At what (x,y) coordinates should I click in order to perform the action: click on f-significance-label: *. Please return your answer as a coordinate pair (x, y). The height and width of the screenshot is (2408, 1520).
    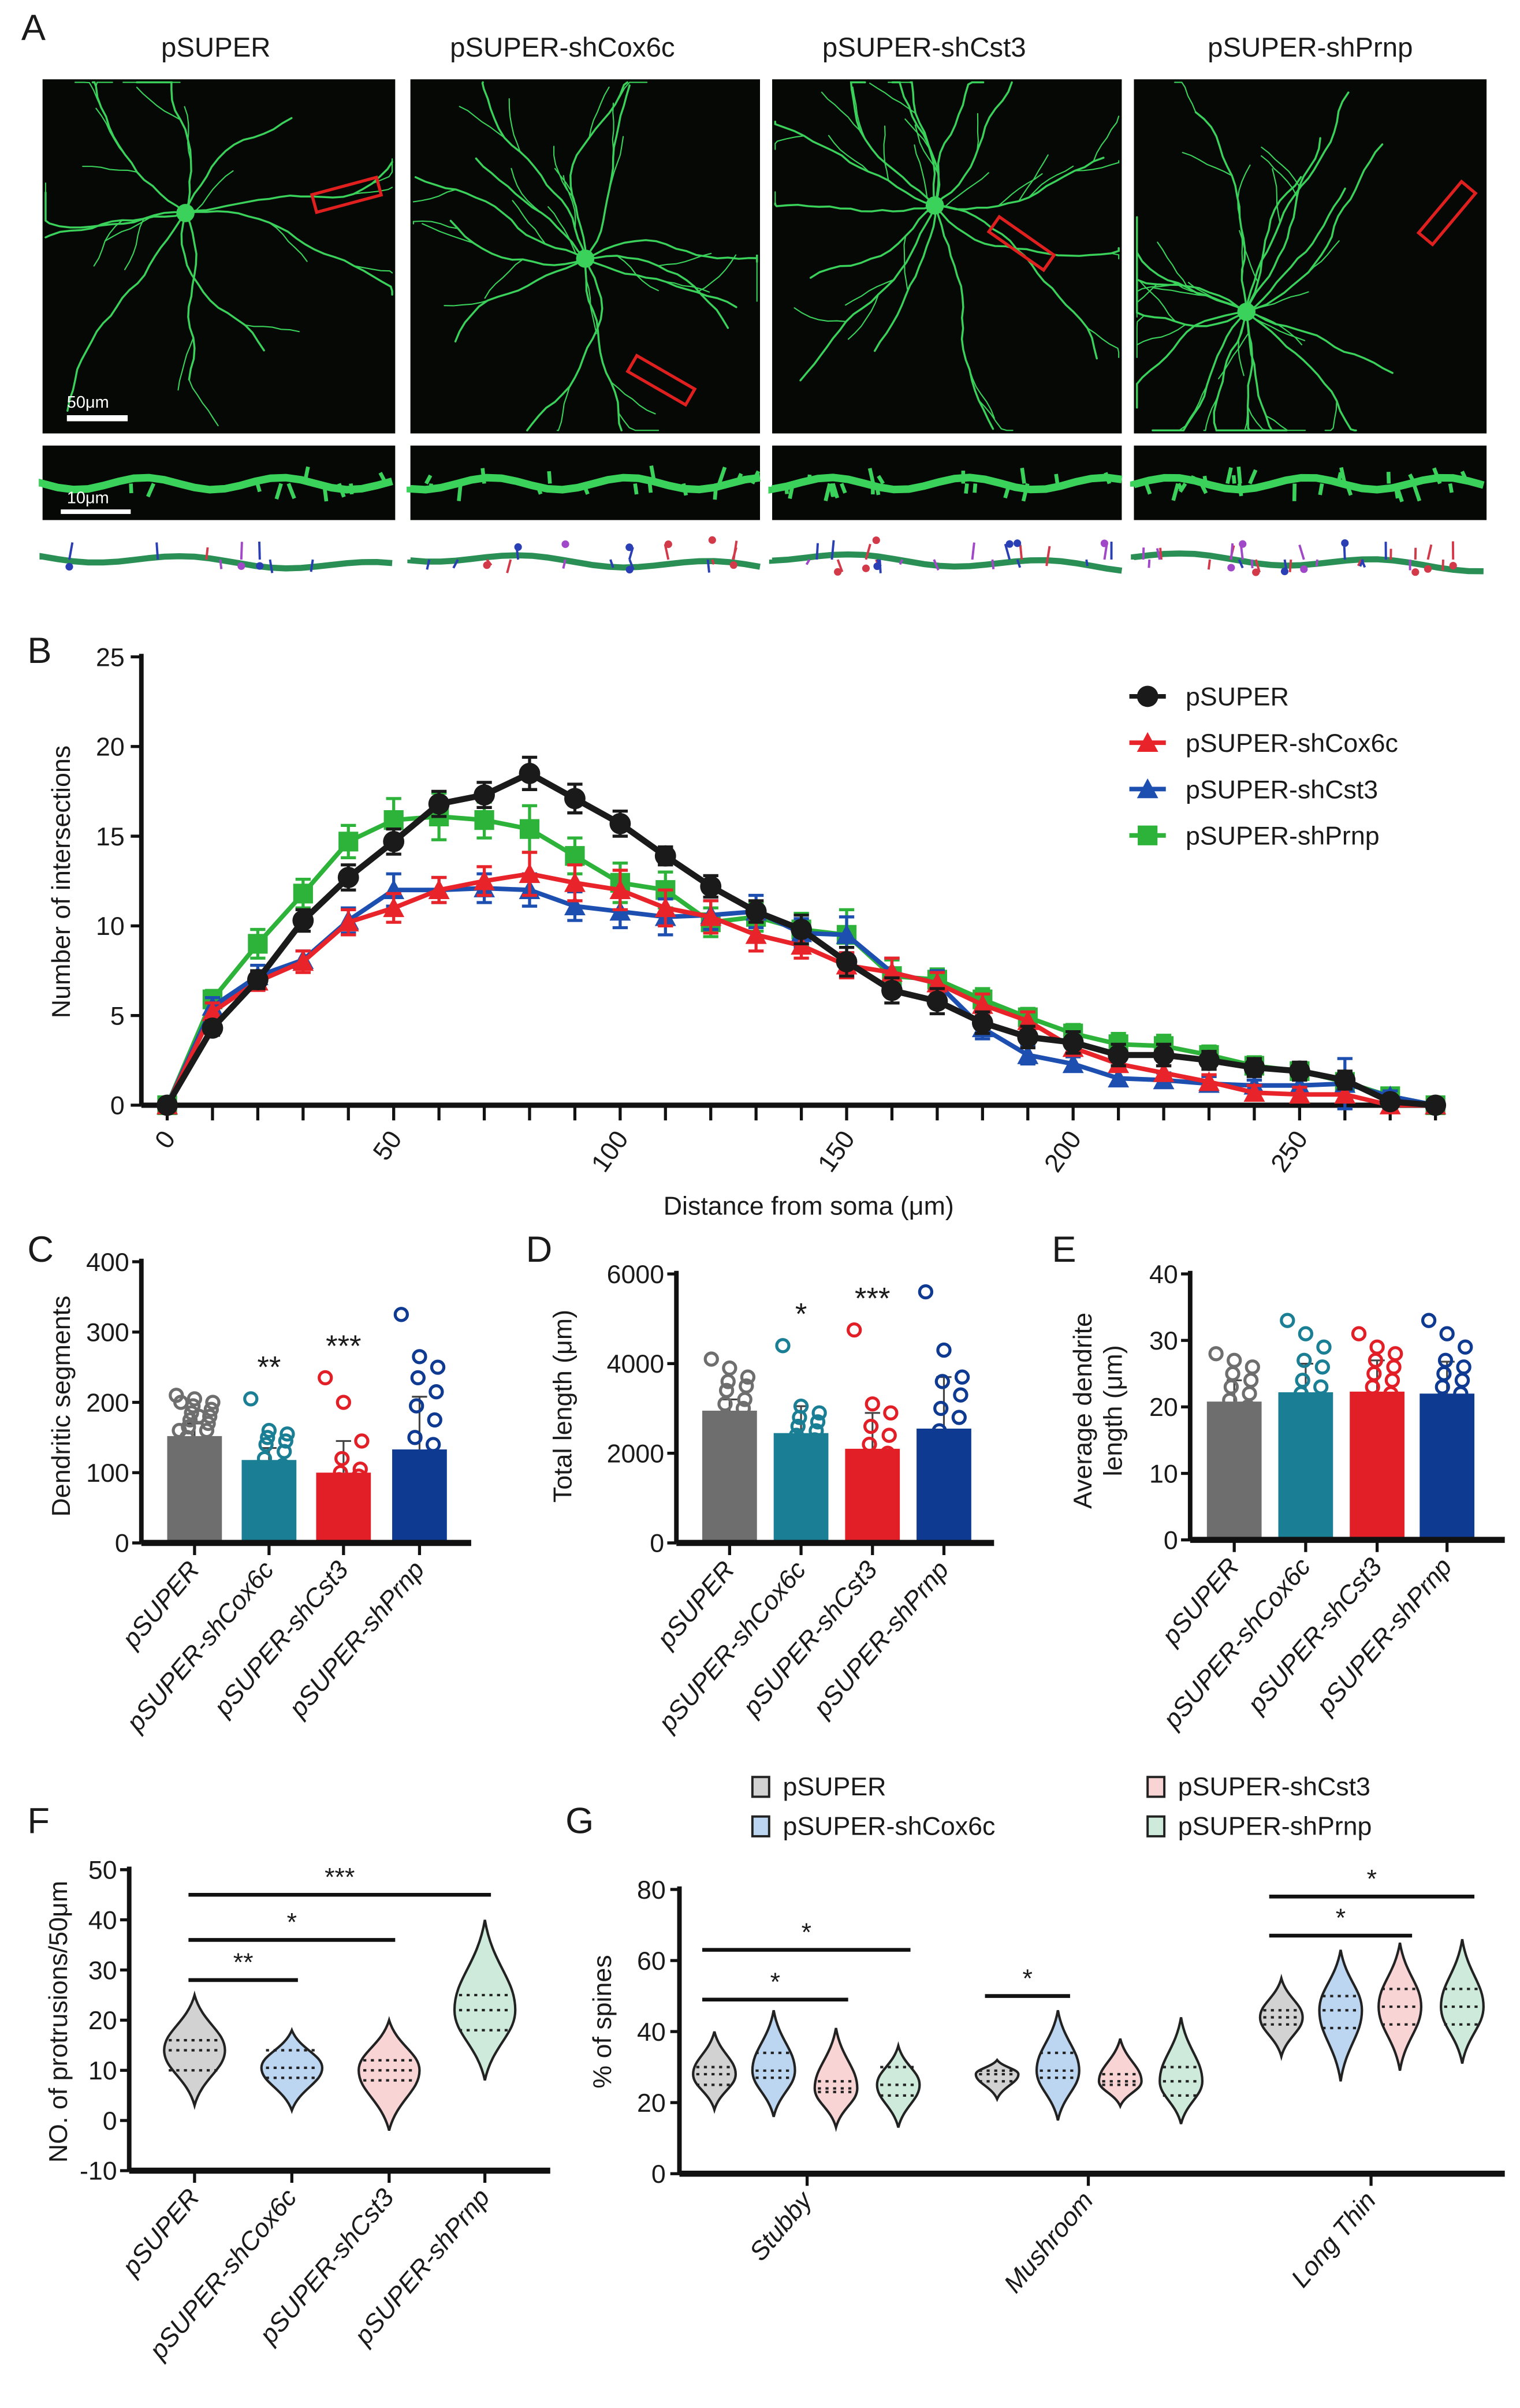
    Looking at the image, I should click on (292, 1923).